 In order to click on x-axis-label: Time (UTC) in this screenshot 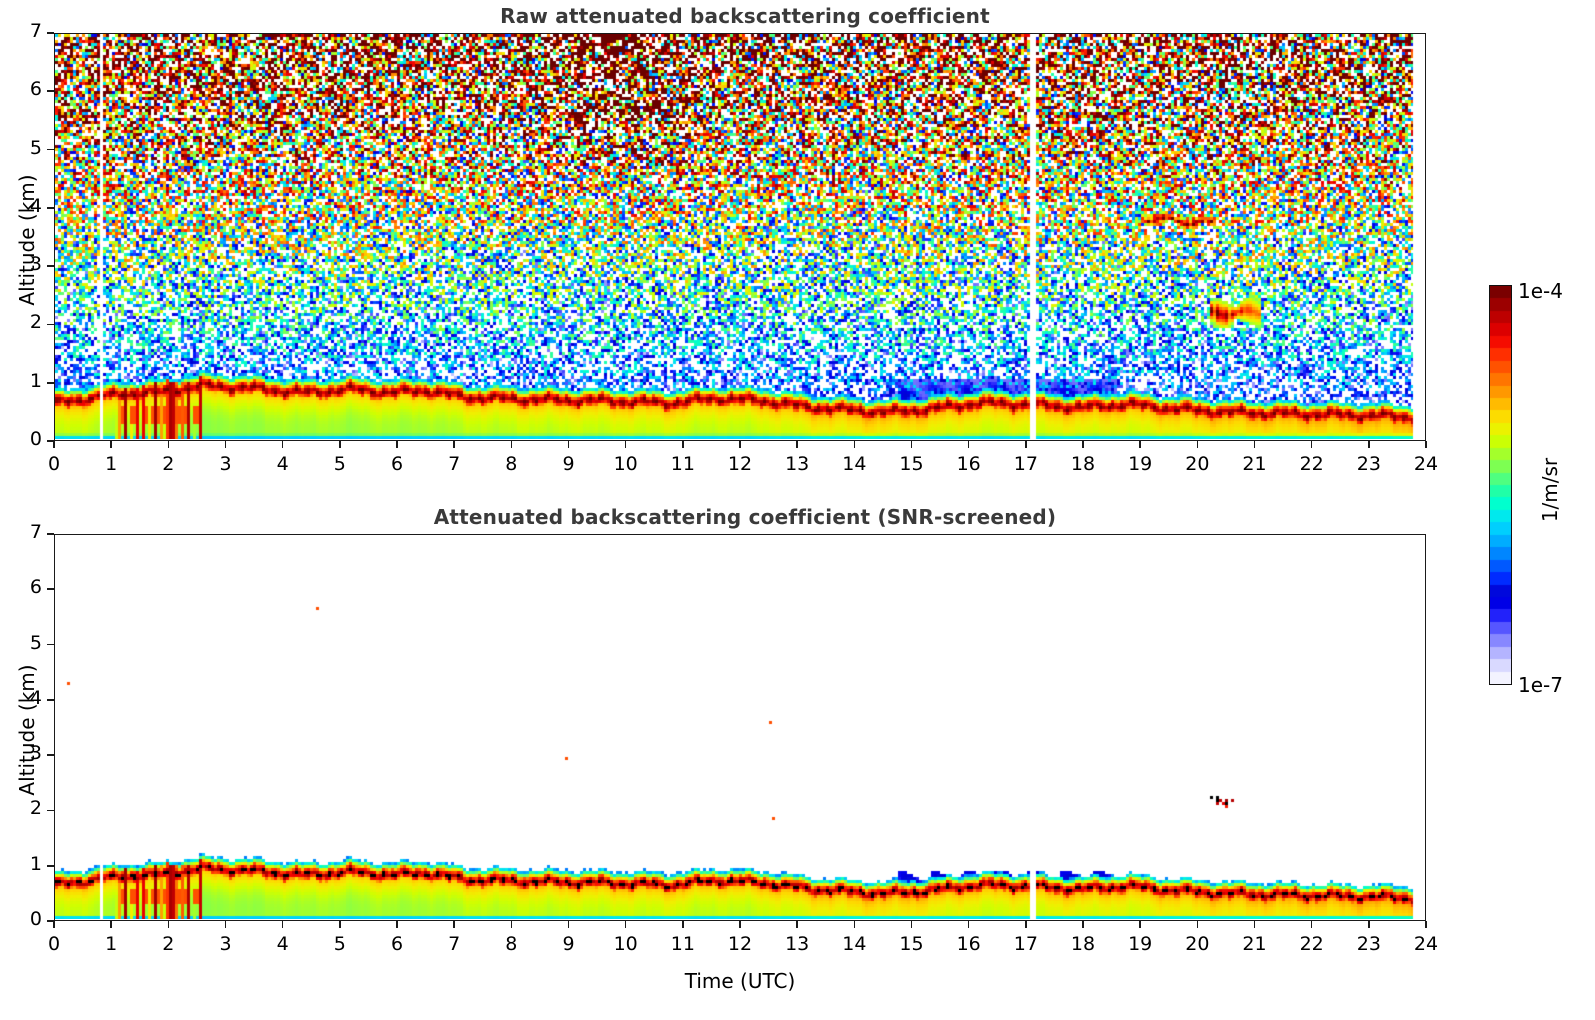, I will do `click(740, 981)`.